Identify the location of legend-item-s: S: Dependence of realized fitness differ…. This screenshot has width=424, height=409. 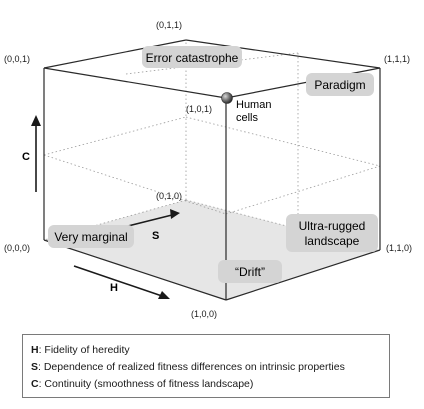
(210, 367).